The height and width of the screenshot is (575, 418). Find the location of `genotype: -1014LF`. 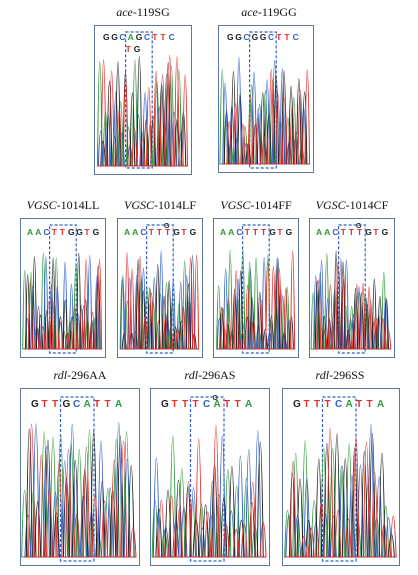

genotype: -1014LF is located at coordinates (175, 205).